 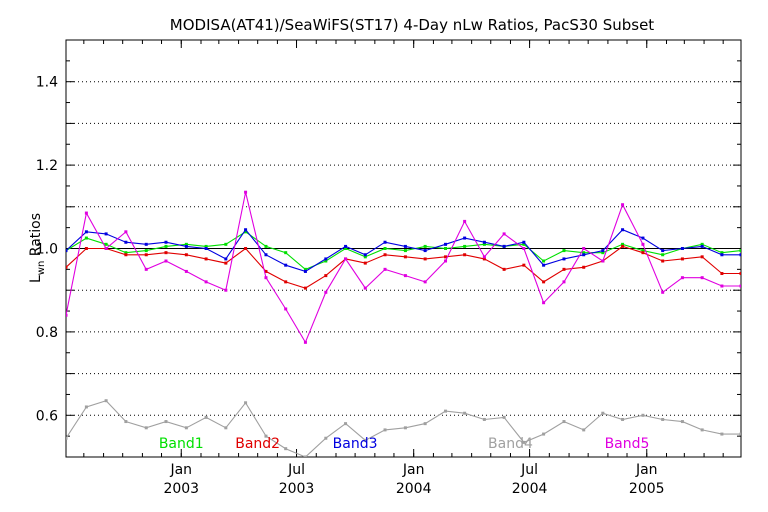 What do you see at coordinates (47, 416) in the screenshot?
I see `y-tick-label: 0.6` at bounding box center [47, 416].